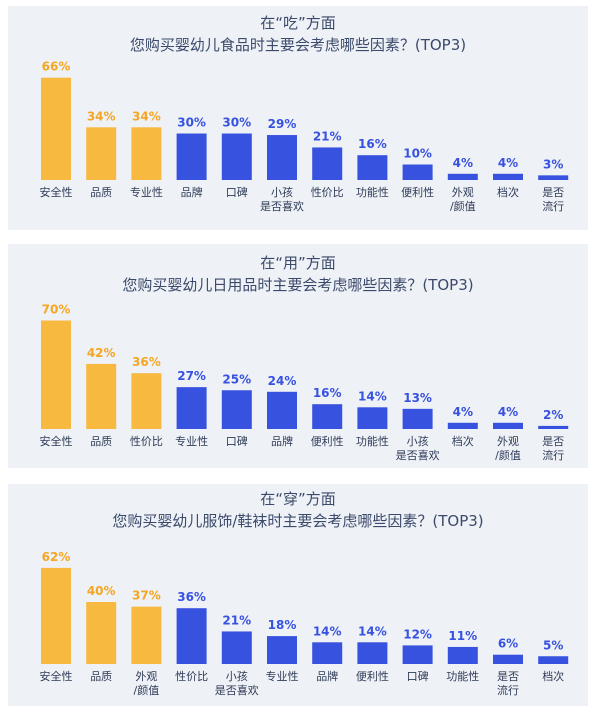 This screenshot has height=714, width=596. What do you see at coordinates (101, 353) in the screenshot?
I see `value-label: 42%` at bounding box center [101, 353].